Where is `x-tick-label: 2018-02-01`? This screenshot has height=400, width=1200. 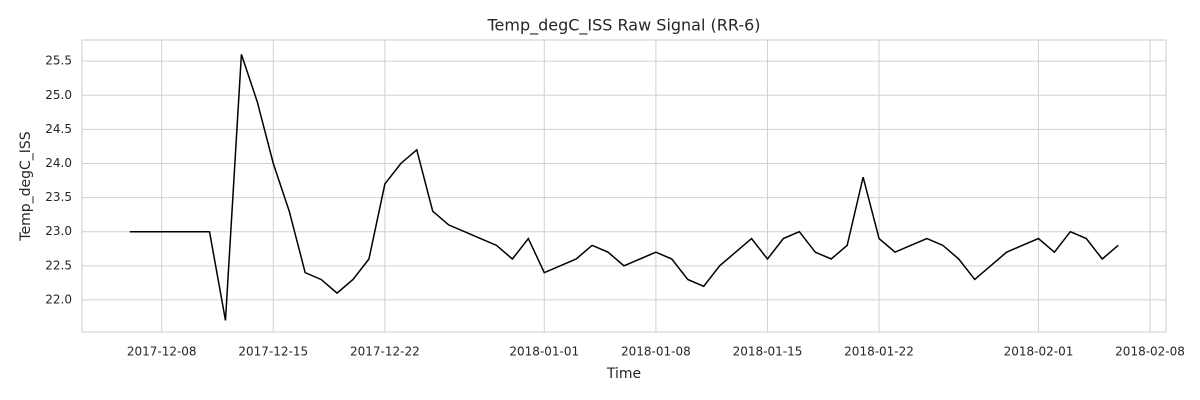 x-tick-label: 2018-02-01 is located at coordinates (1039, 352).